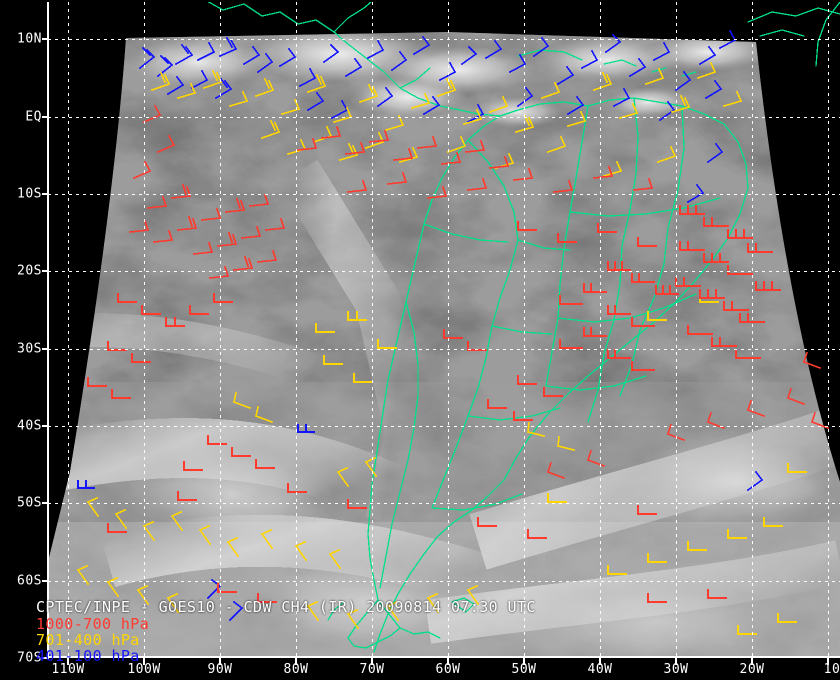 The height and width of the screenshot is (680, 840). What do you see at coordinates (676, 669) in the screenshot?
I see `x-axis-label-30w: 30W` at bounding box center [676, 669].